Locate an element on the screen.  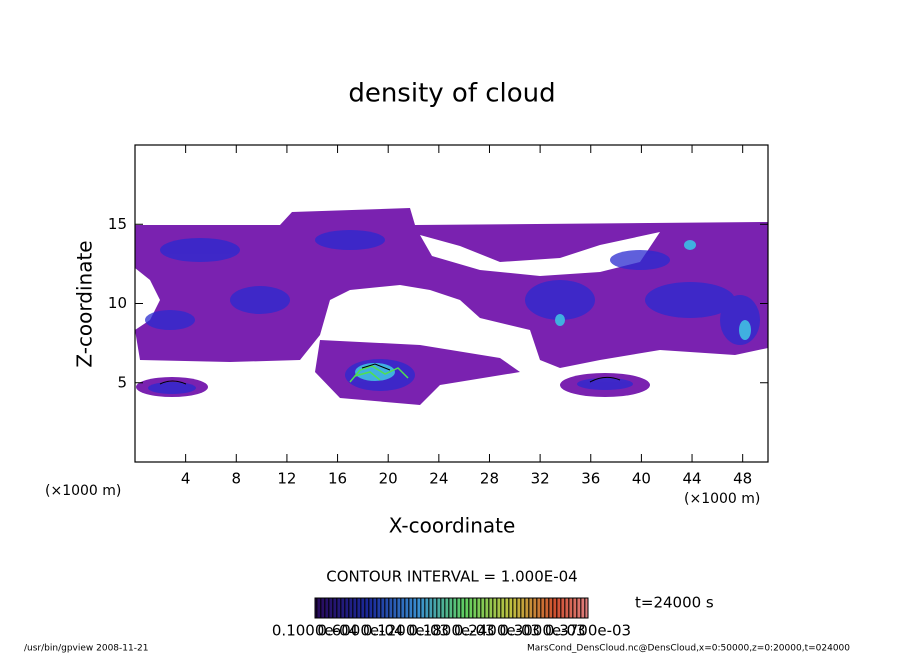
x-unit-label: (×1000 m) is located at coordinates (722, 499).